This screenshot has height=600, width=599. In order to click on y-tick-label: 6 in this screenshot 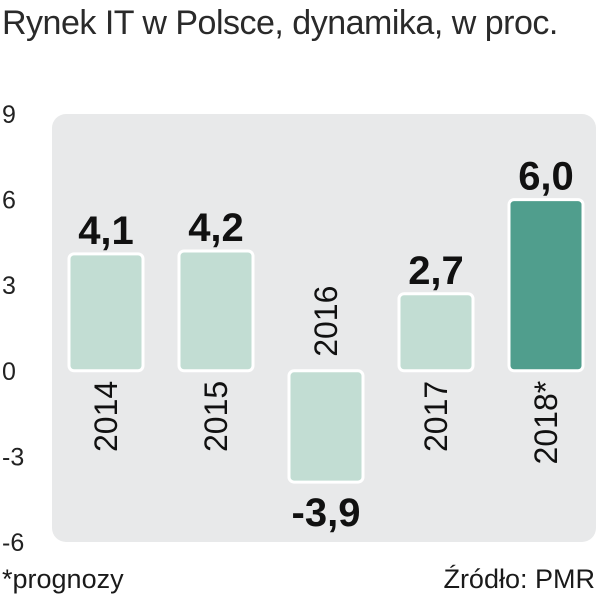, I will do `click(9, 201)`.